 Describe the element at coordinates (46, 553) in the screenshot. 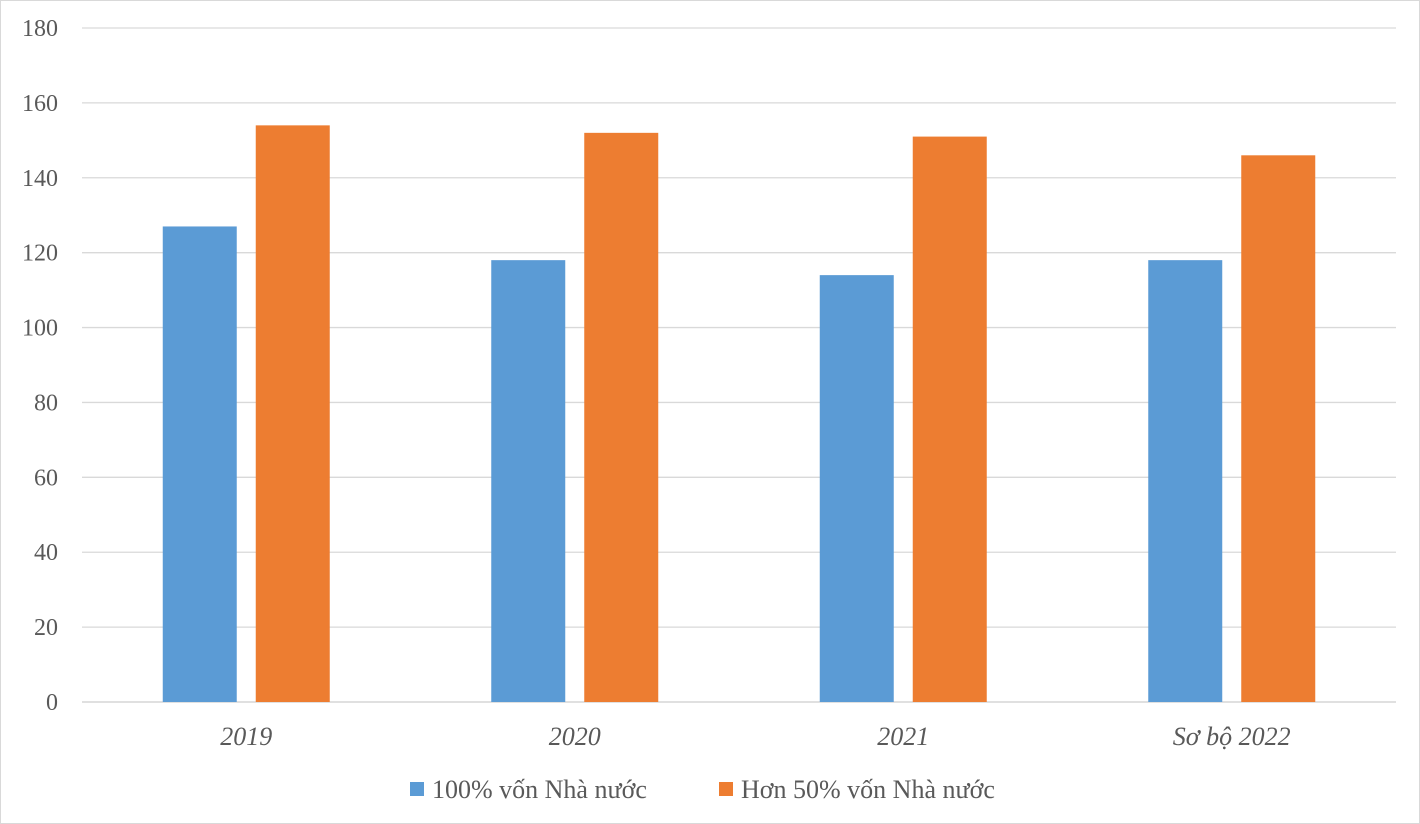

I see `y-tick-label: 40` at that location.